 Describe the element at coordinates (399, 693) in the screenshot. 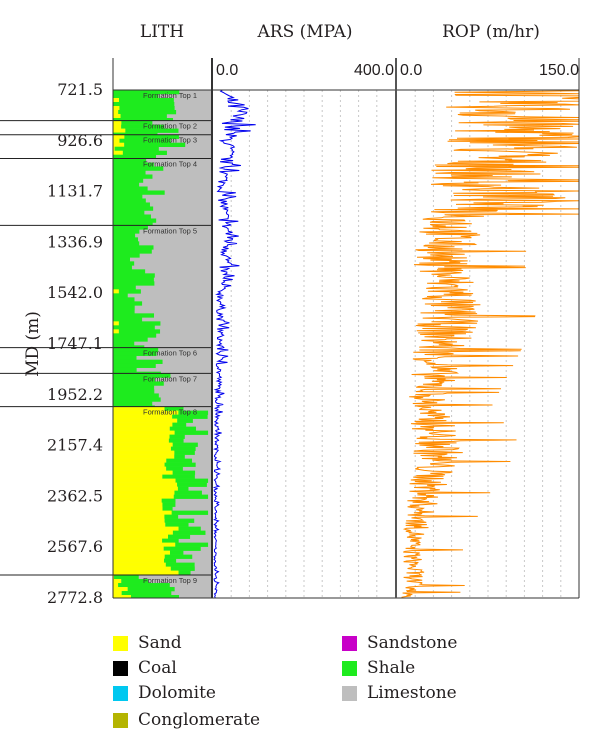

I see `legend-item-limestone: Limestone` at that location.